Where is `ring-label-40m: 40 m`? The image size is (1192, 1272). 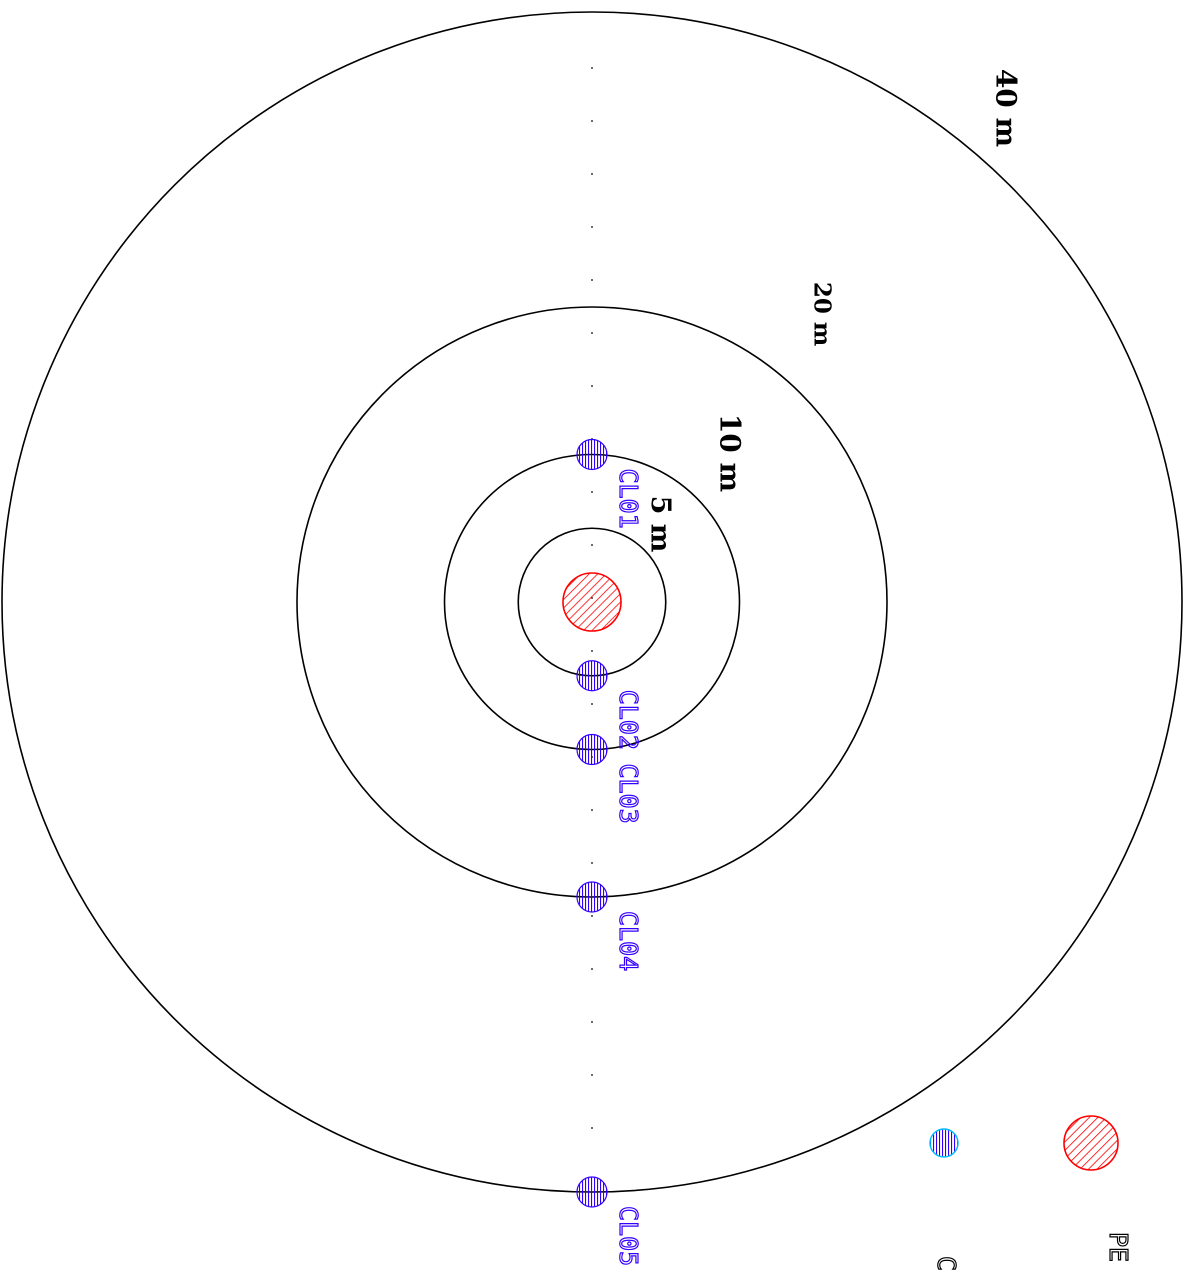
ring-label-40m: 40 m is located at coordinates (1006, 108).